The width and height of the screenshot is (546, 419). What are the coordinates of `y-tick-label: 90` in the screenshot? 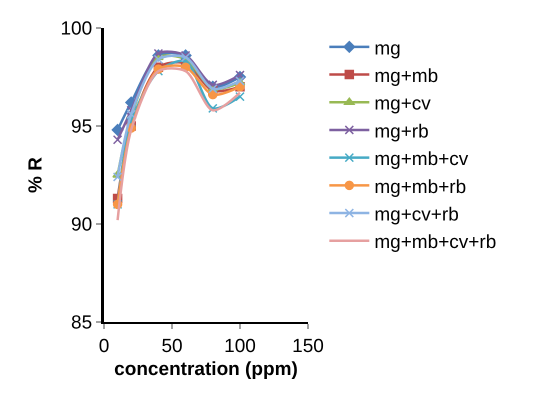 It's located at (81, 225).